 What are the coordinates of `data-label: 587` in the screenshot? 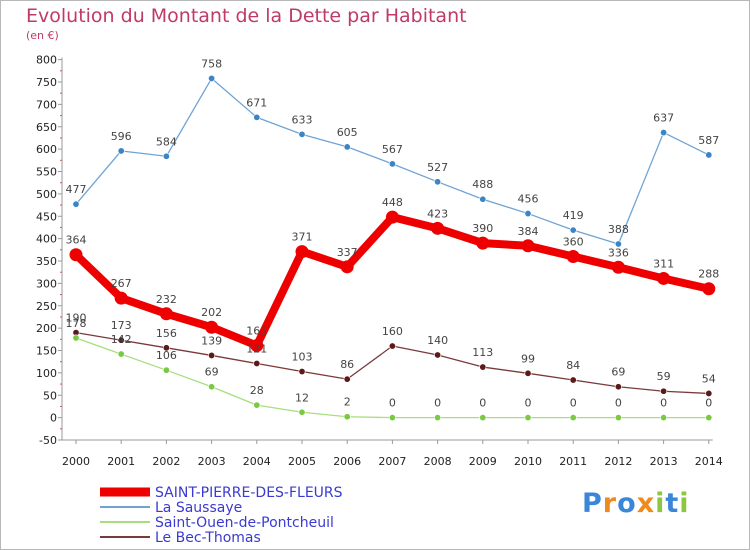 It's located at (708, 140).